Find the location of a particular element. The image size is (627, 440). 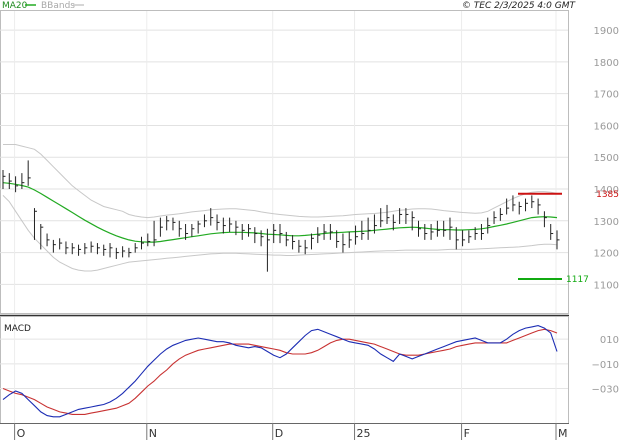

price-levels: 1385 1117 is located at coordinates (568, 237).